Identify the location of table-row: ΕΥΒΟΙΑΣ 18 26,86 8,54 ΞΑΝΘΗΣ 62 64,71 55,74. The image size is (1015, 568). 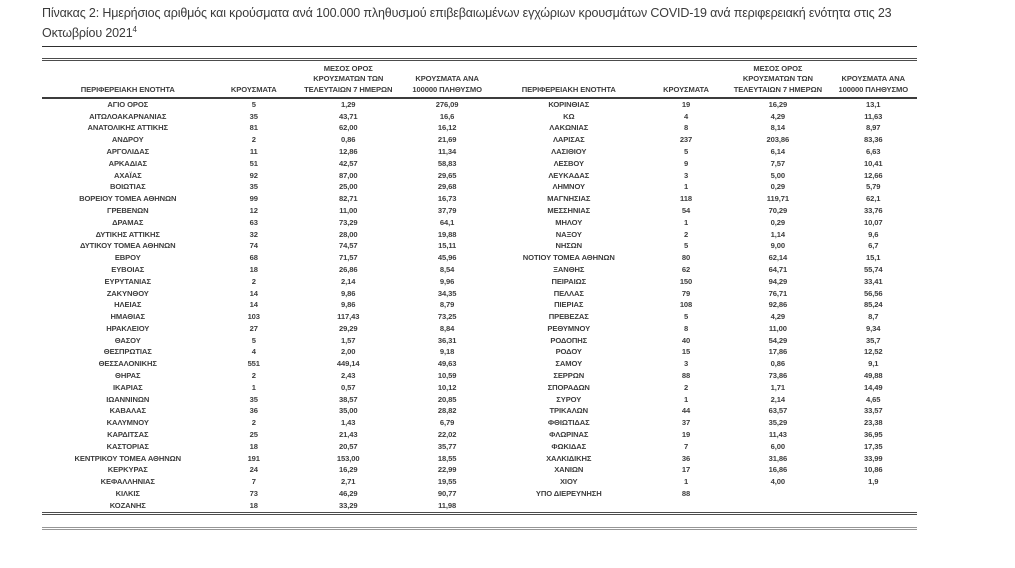
(479, 270).